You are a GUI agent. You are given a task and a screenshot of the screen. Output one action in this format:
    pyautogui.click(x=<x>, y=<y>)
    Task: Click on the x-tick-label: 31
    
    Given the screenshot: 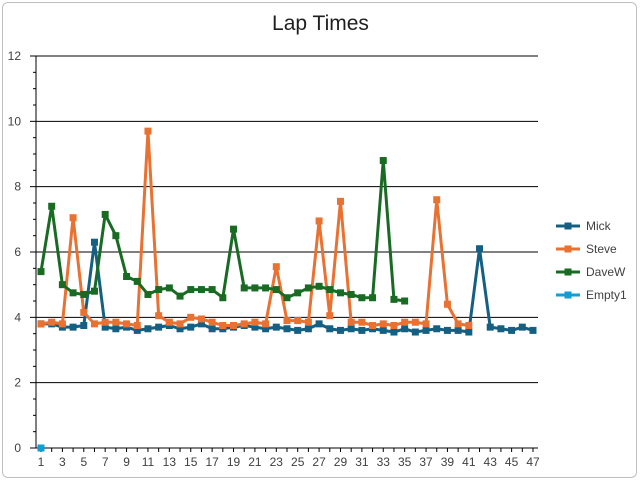 What is the action you would take?
    pyautogui.click(x=362, y=462)
    